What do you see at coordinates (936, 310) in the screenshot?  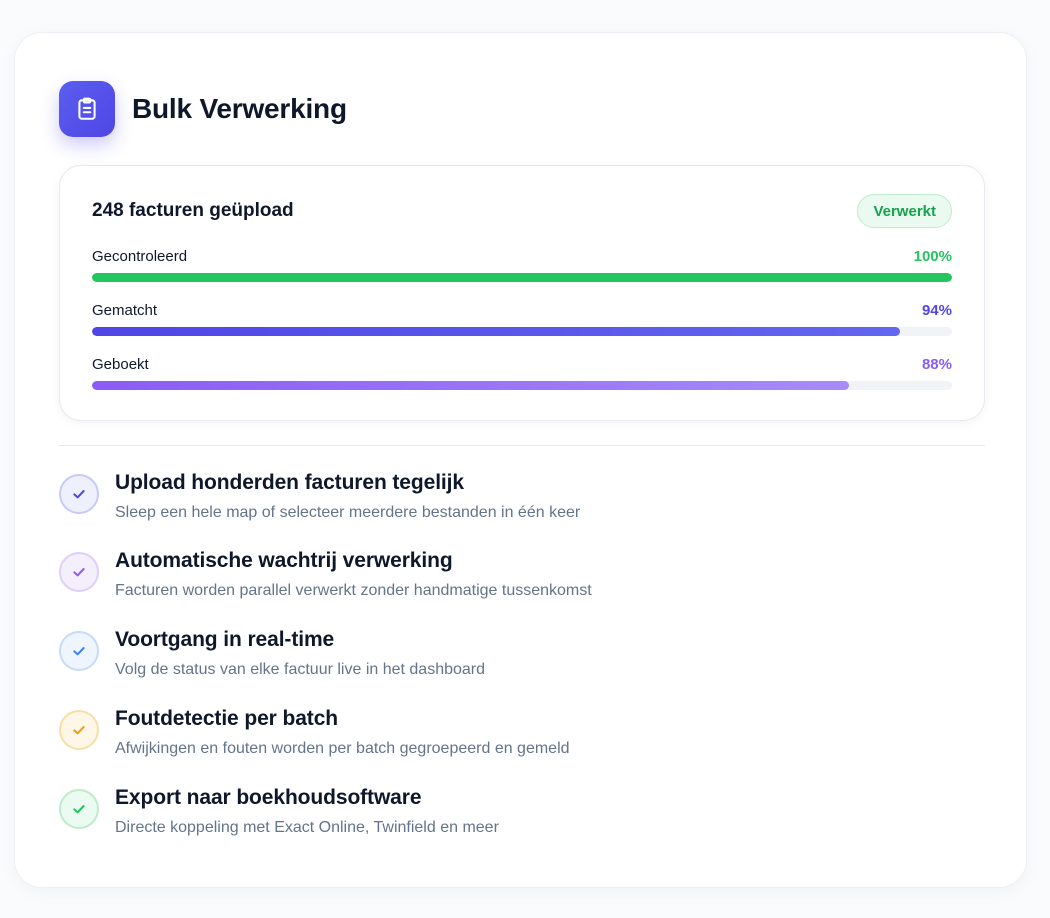 I see `progress-percent: 94%` at bounding box center [936, 310].